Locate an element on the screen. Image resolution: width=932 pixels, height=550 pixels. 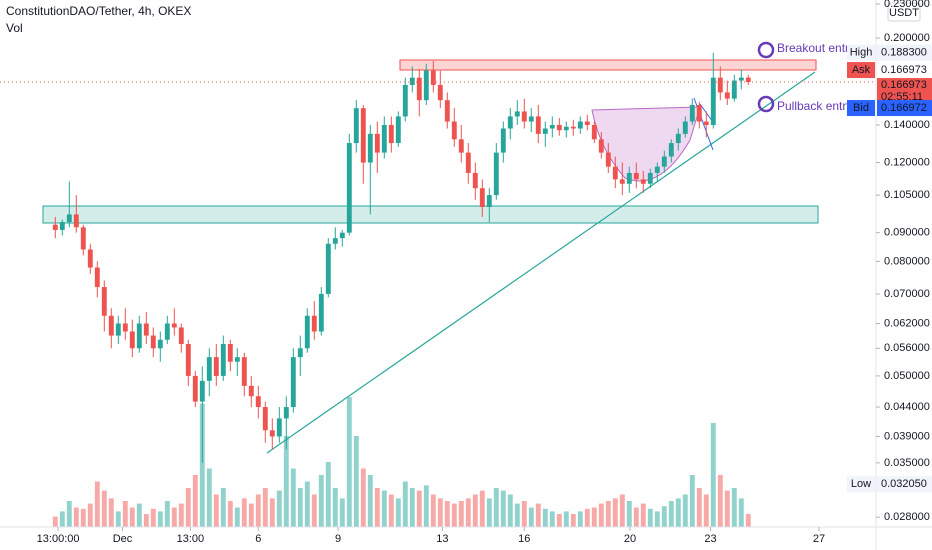
last-price-box is located at coordinates (904, 91).